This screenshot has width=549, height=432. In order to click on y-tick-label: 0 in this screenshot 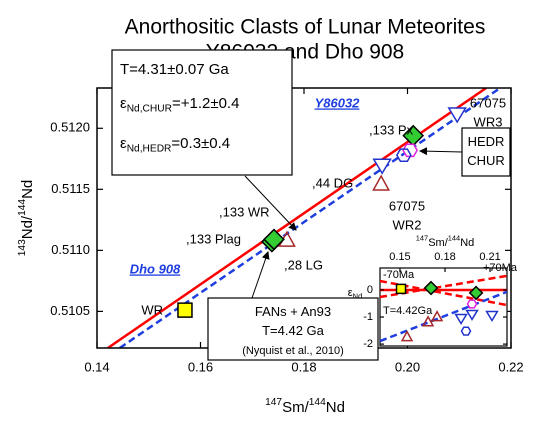, I will do `click(370, 290)`.